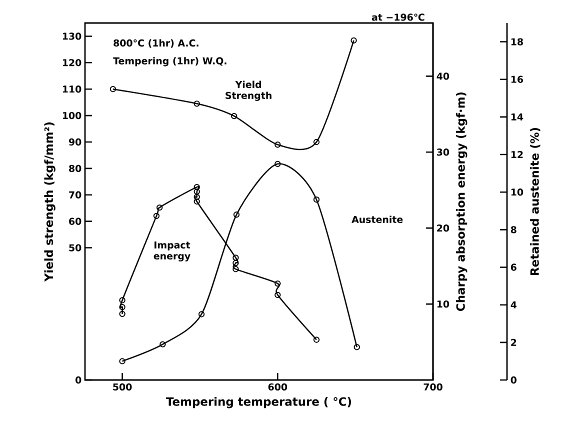 Image resolution: width=562 pixels, height=423 pixels. Describe the element at coordinates (50, 202) in the screenshot. I see `y-axis-title: Yield strength (kgf/mm²)` at that location.